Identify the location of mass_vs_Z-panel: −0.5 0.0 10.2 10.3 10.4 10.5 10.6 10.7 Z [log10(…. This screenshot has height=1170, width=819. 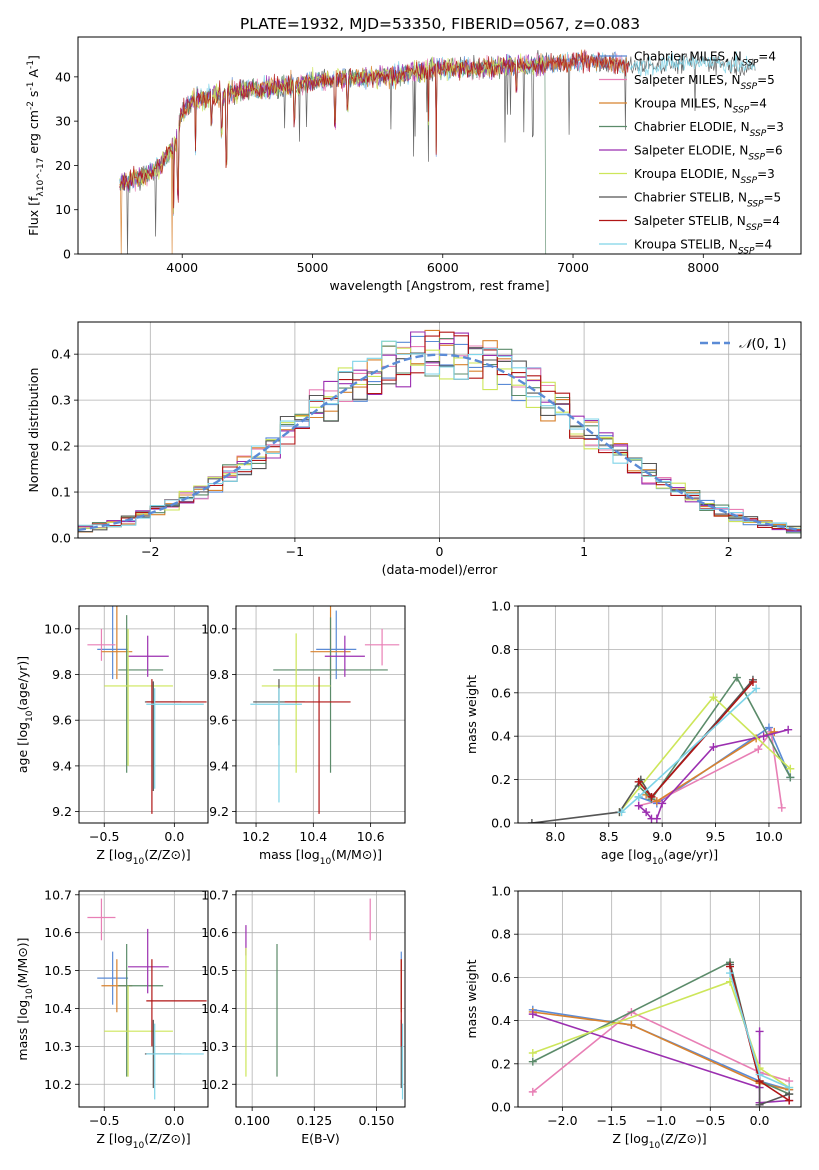
(112, 1019).